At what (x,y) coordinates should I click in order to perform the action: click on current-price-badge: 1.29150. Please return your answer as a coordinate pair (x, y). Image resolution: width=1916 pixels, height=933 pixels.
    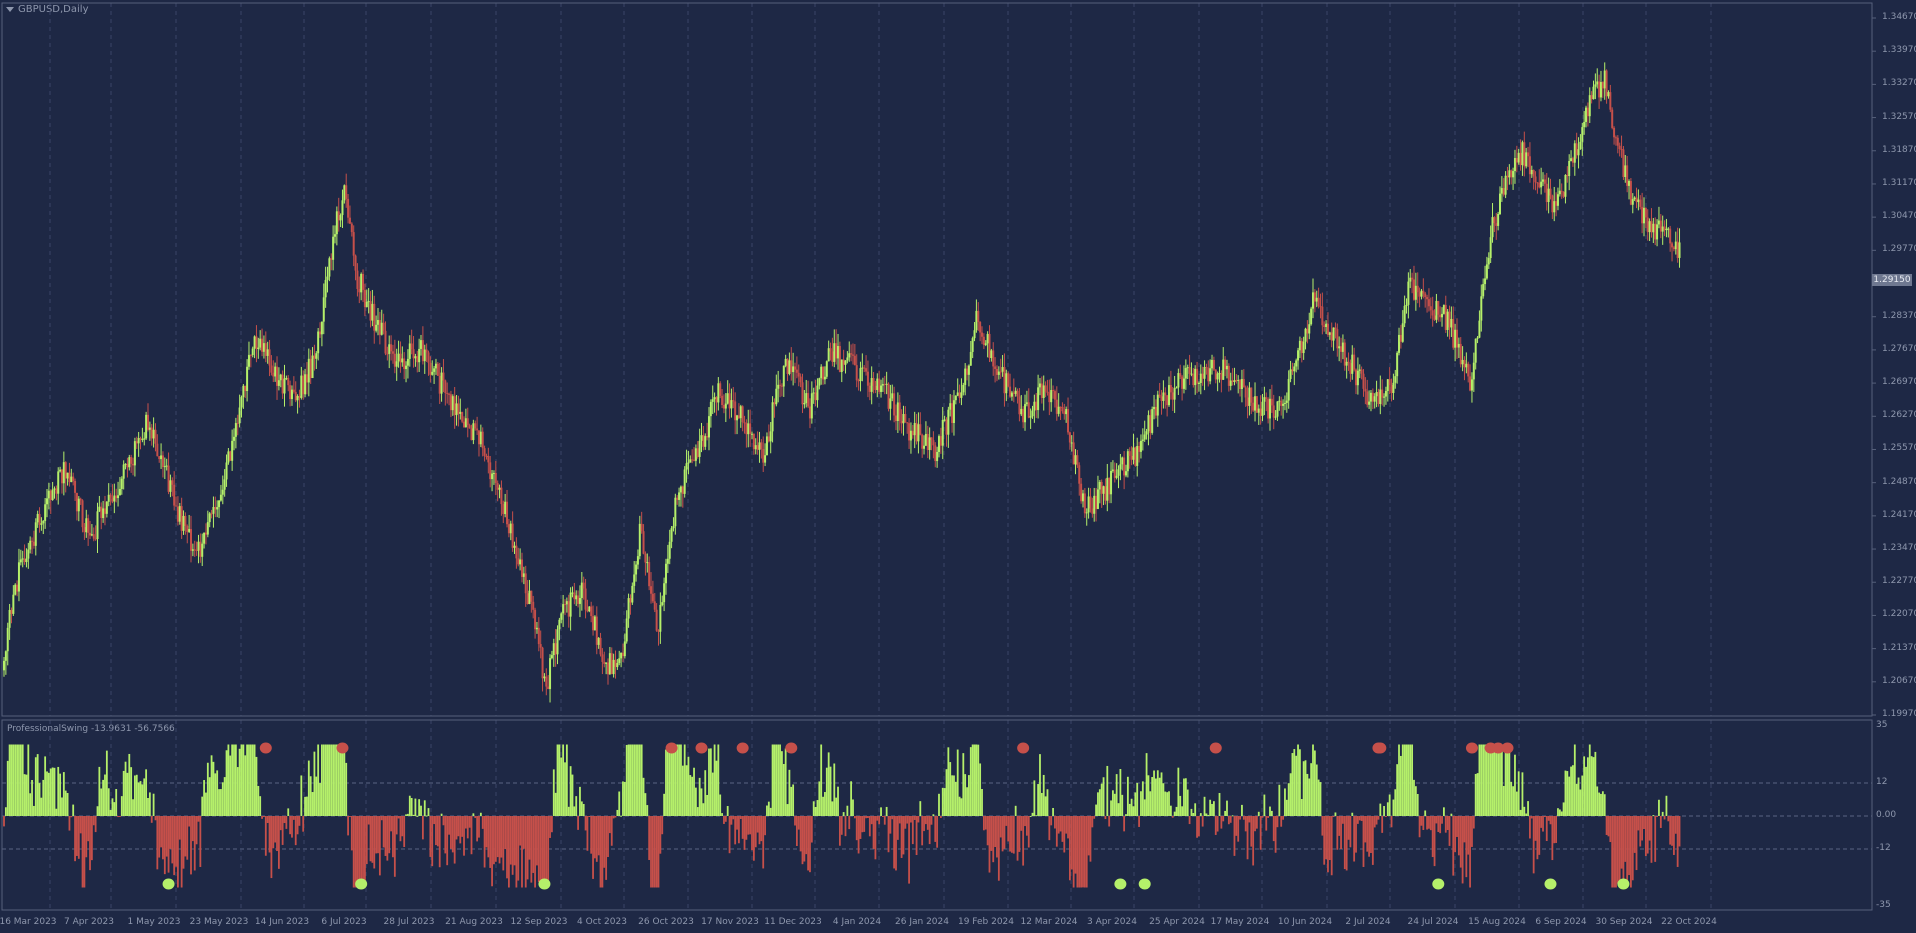
    Looking at the image, I should click on (1892, 280).